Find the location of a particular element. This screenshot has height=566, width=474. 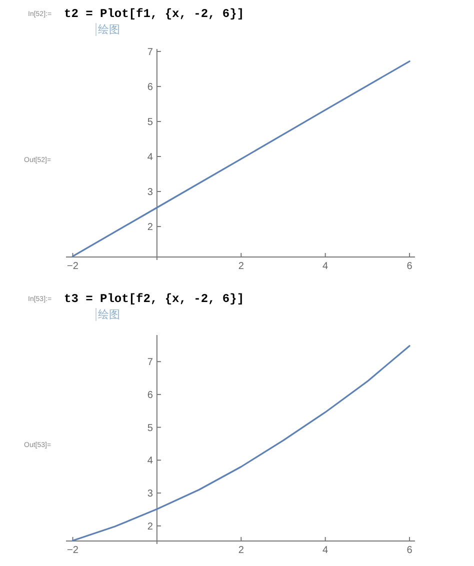

chart-title: t3 = Plot[f2, {x, -2, 6}] is located at coordinates (154, 299).